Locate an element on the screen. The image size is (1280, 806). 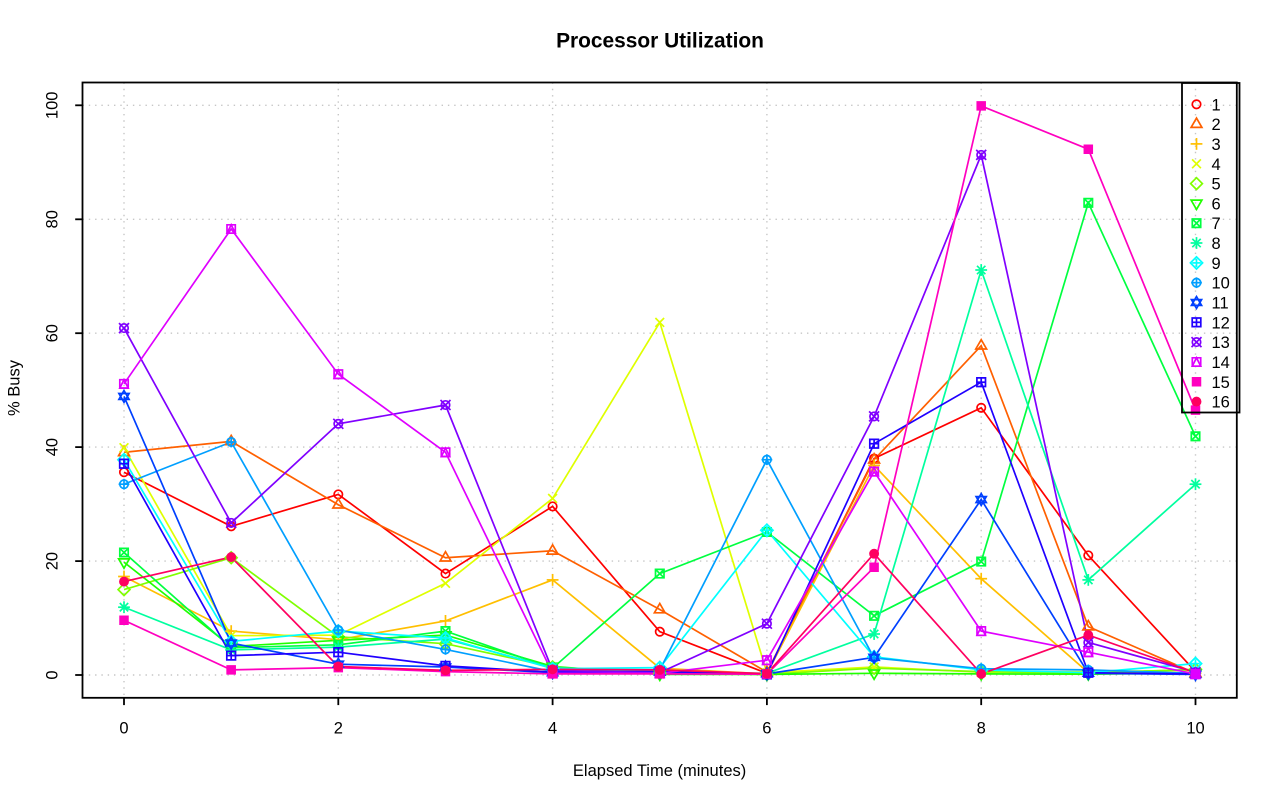
svg-text: % Busy is located at coordinates (15, 387).